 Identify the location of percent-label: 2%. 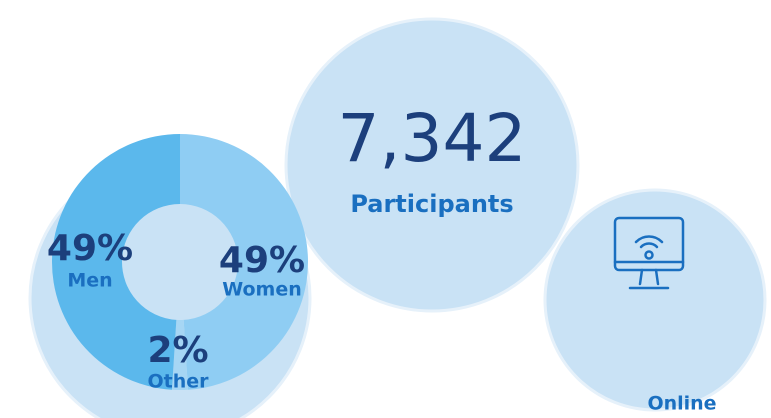
(177, 350).